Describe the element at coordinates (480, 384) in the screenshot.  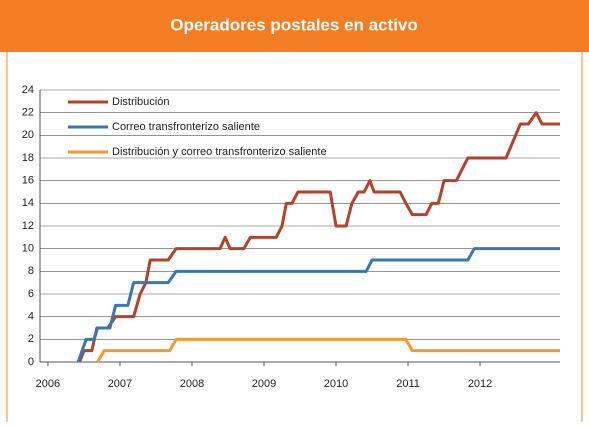
I see `x-tick-label: 2012` at that location.